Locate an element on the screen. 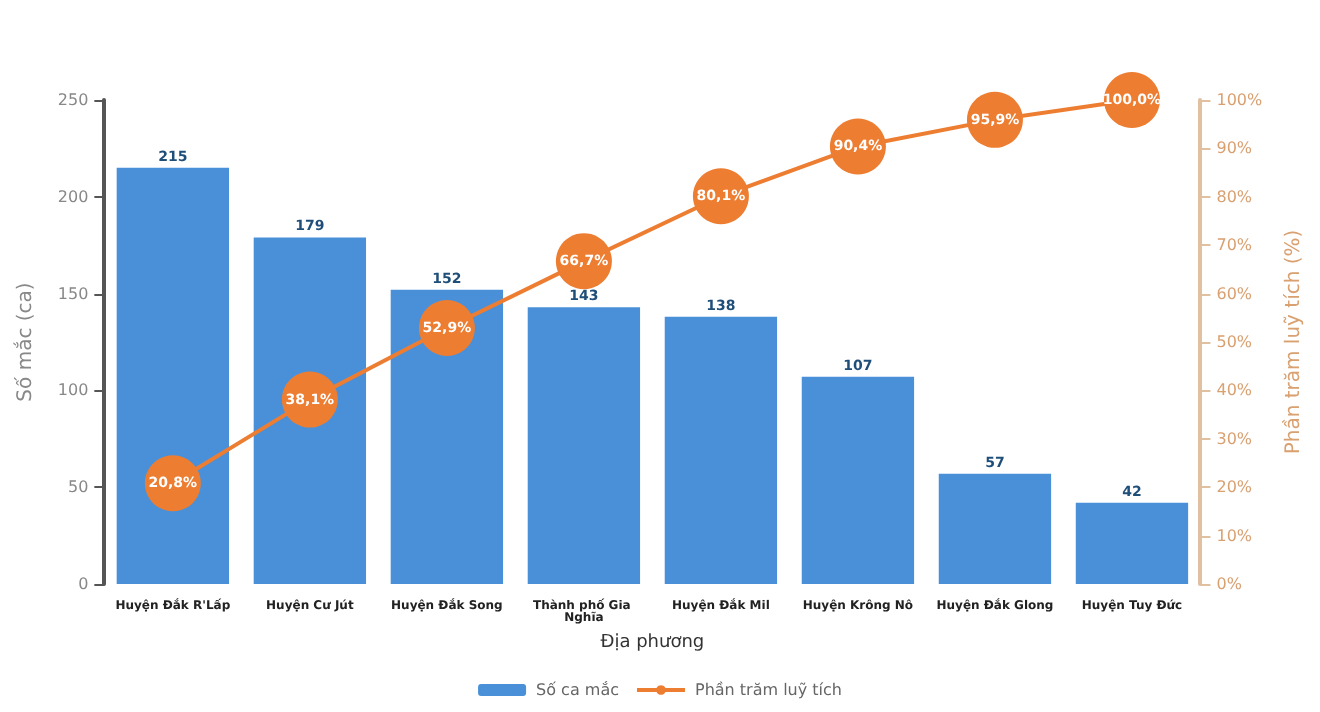 The image size is (1320, 712). y2-tick-label: 20% is located at coordinates (1234, 487).